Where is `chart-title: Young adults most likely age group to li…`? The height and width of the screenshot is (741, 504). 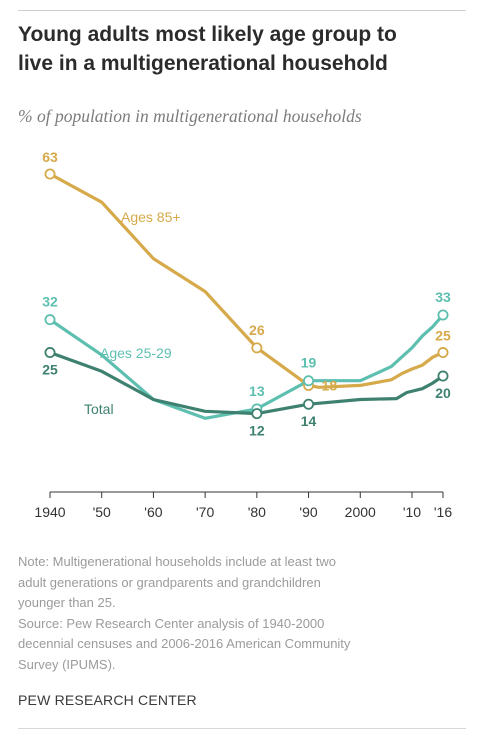
chart-title: Young adults most likely age group to li… is located at coordinates (253, 49).